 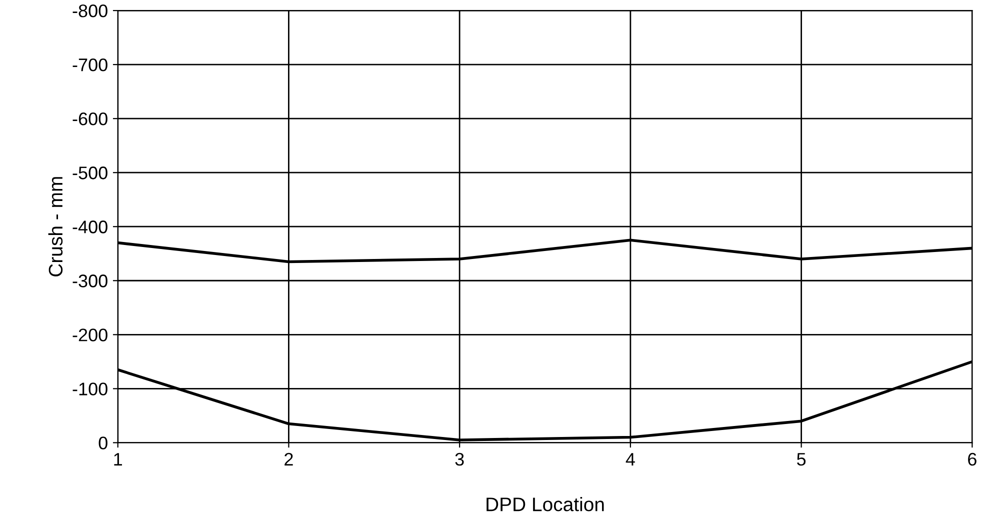 I want to click on x-tick-label: 6, so click(x=972, y=459).